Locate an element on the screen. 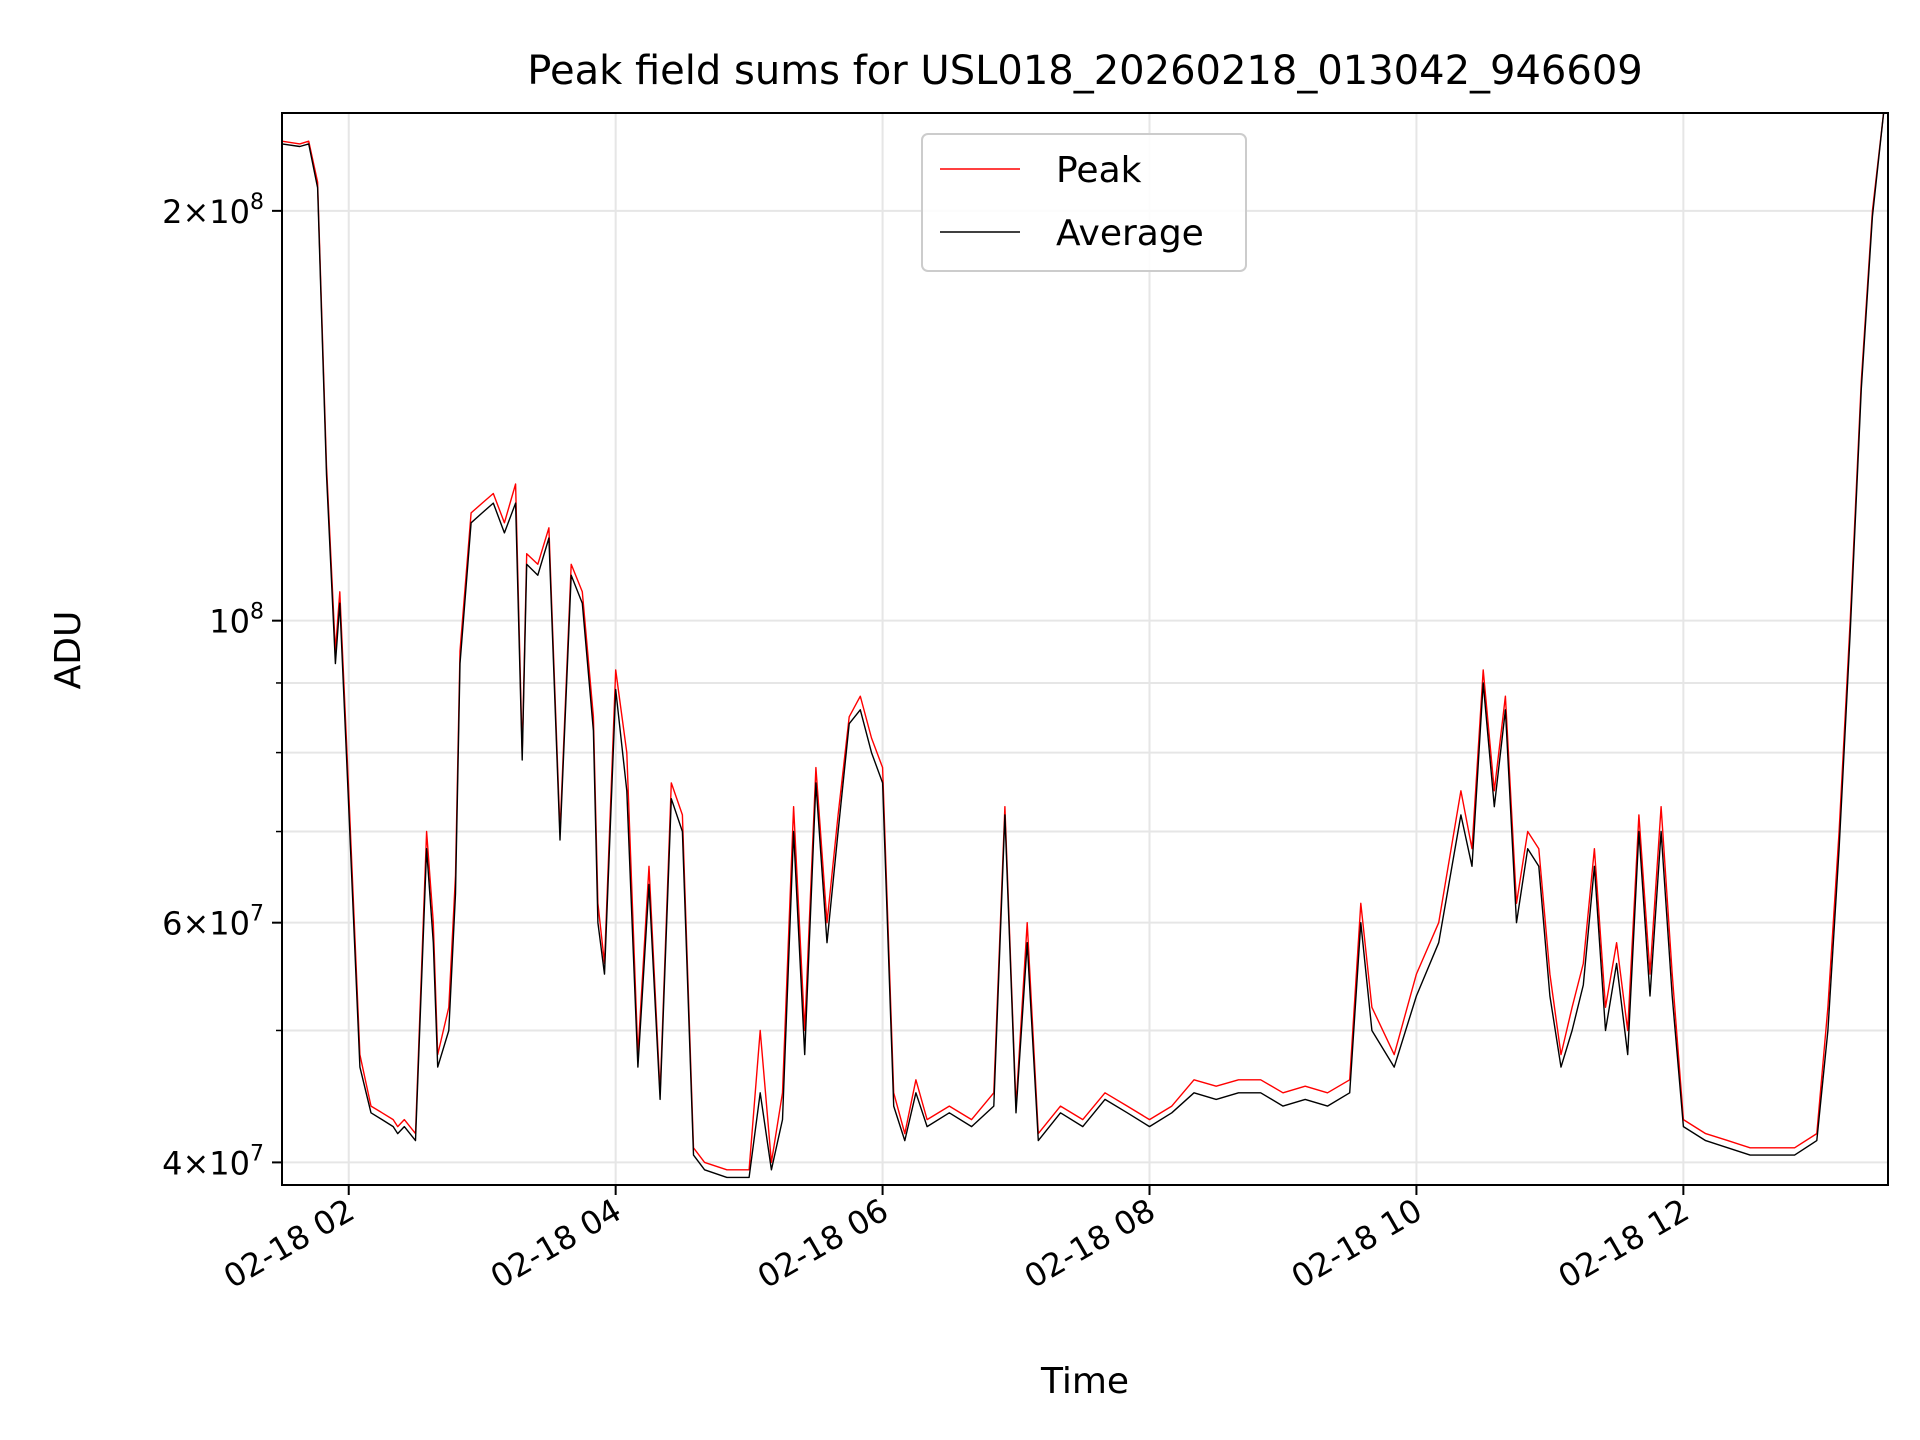  x-tick-label: 02-18 04 is located at coordinates (556, 1243).